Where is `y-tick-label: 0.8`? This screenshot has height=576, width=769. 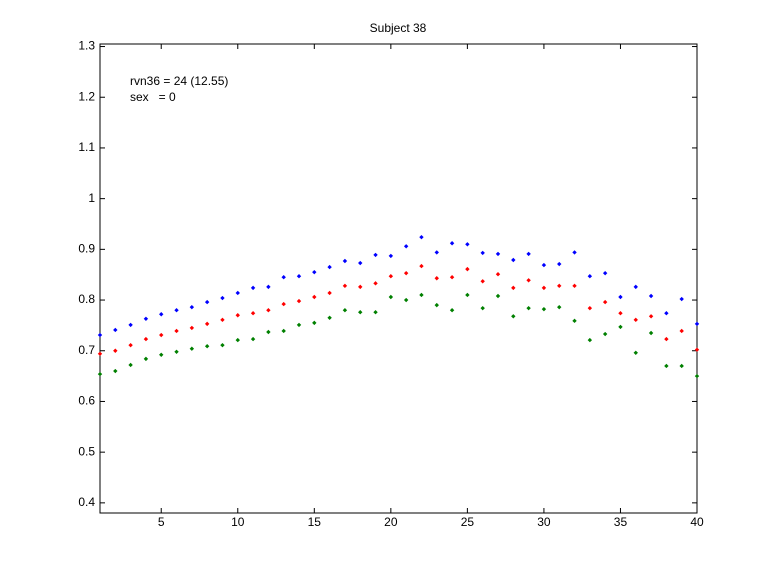 y-tick-label: 0.8 is located at coordinates (86, 299).